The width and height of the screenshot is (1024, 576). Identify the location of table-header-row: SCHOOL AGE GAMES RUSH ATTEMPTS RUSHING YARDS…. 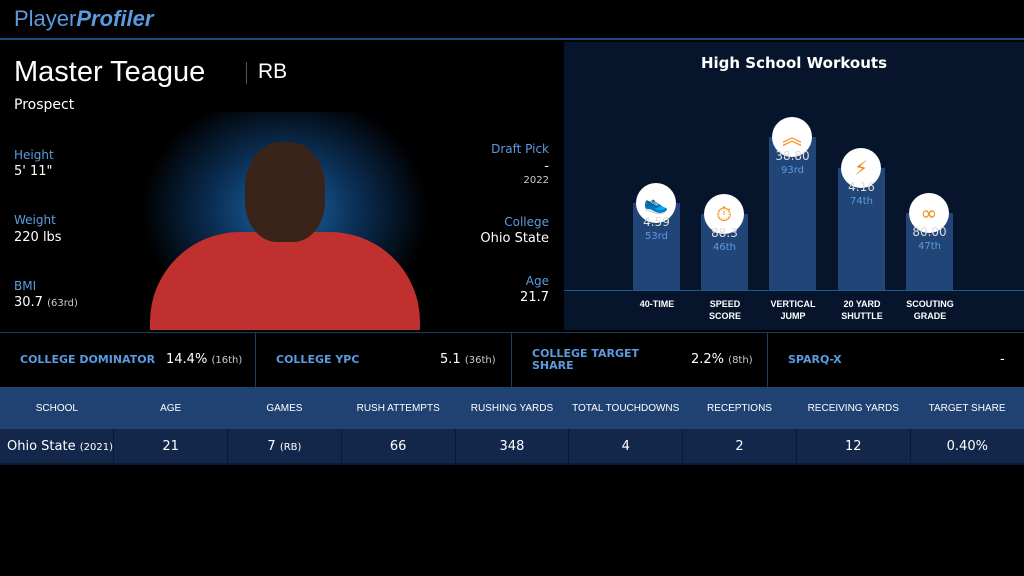
(512, 408).